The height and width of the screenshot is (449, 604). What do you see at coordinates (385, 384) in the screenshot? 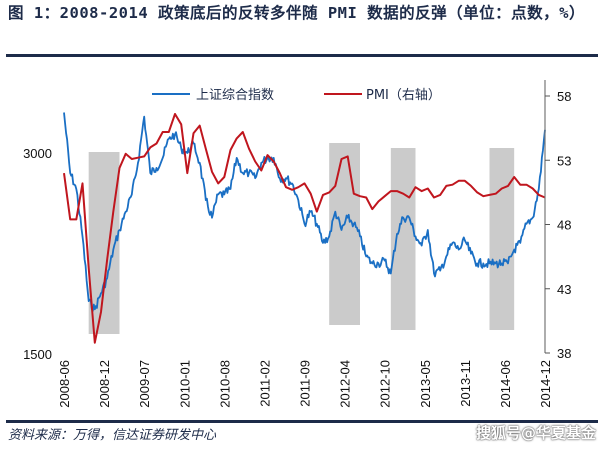
I see `x-axis-tick-label: 2012-10` at bounding box center [385, 384].